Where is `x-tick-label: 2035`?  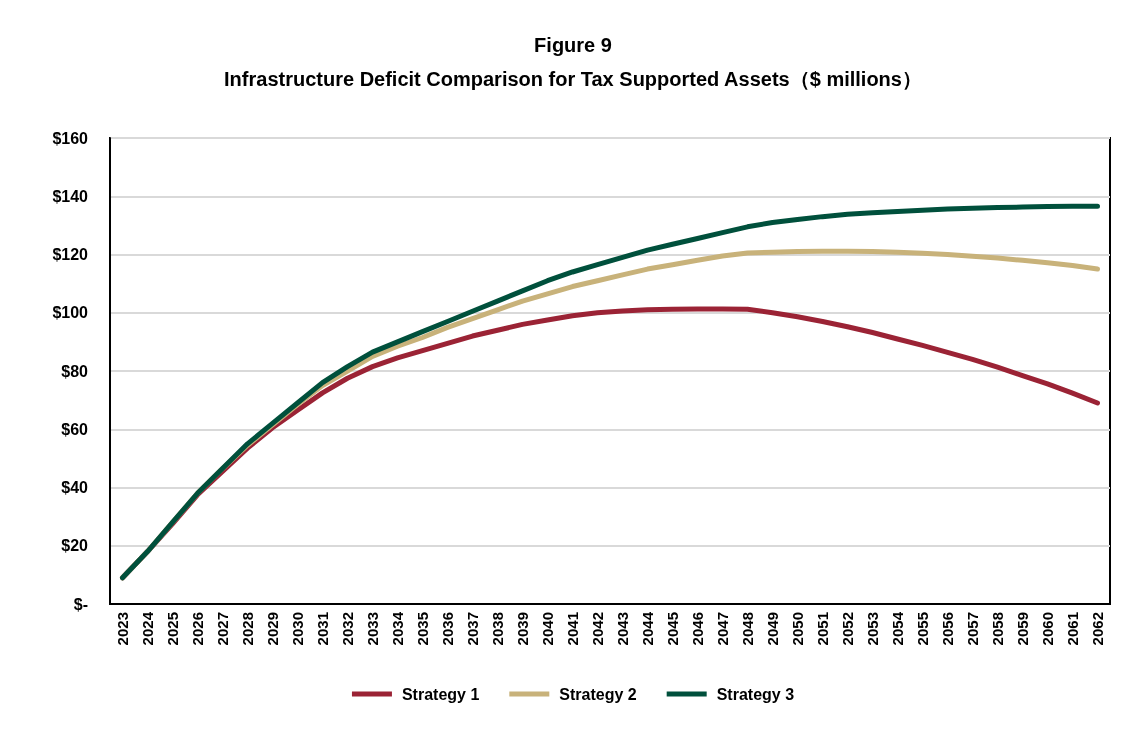 x-tick-label: 2035 is located at coordinates (422, 629).